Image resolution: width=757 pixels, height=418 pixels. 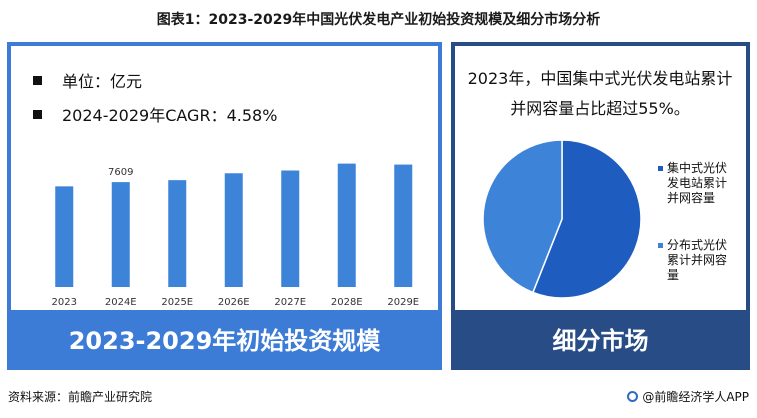 I want to click on segment-banner: 细分市场, so click(x=600, y=338).